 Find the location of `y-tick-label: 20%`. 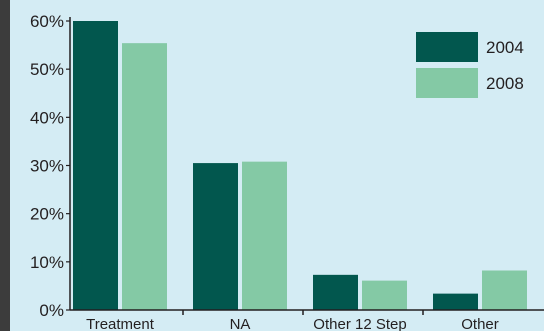

y-tick-label: 20% is located at coordinates (47, 214).